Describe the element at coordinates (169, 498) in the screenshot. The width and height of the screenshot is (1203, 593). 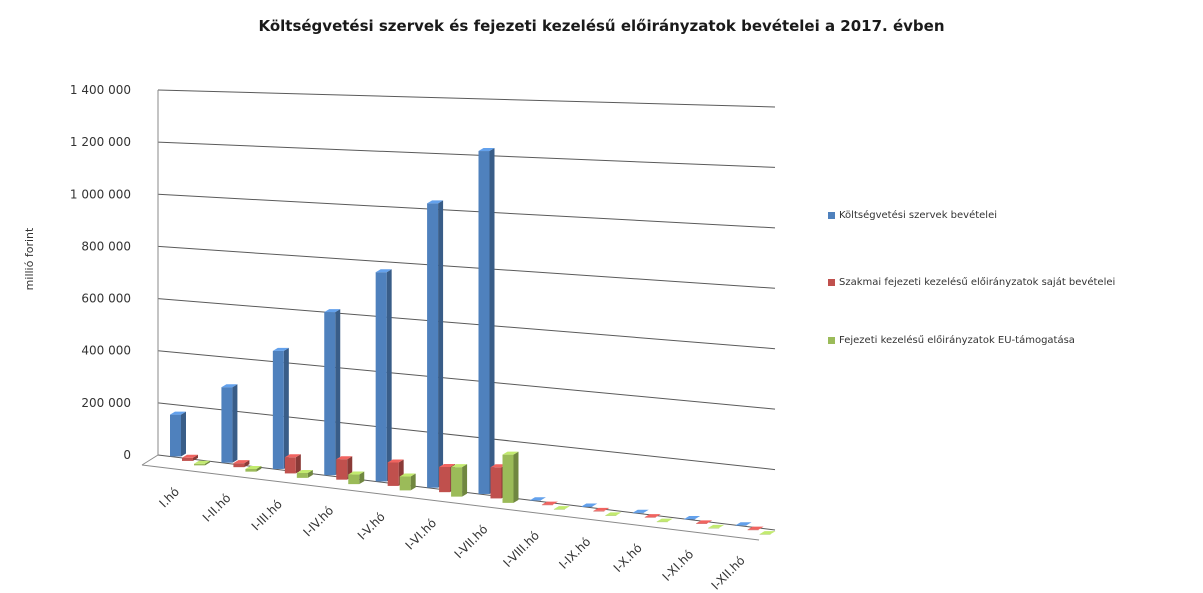
I see `x-tick-label: I.hó` at that location.